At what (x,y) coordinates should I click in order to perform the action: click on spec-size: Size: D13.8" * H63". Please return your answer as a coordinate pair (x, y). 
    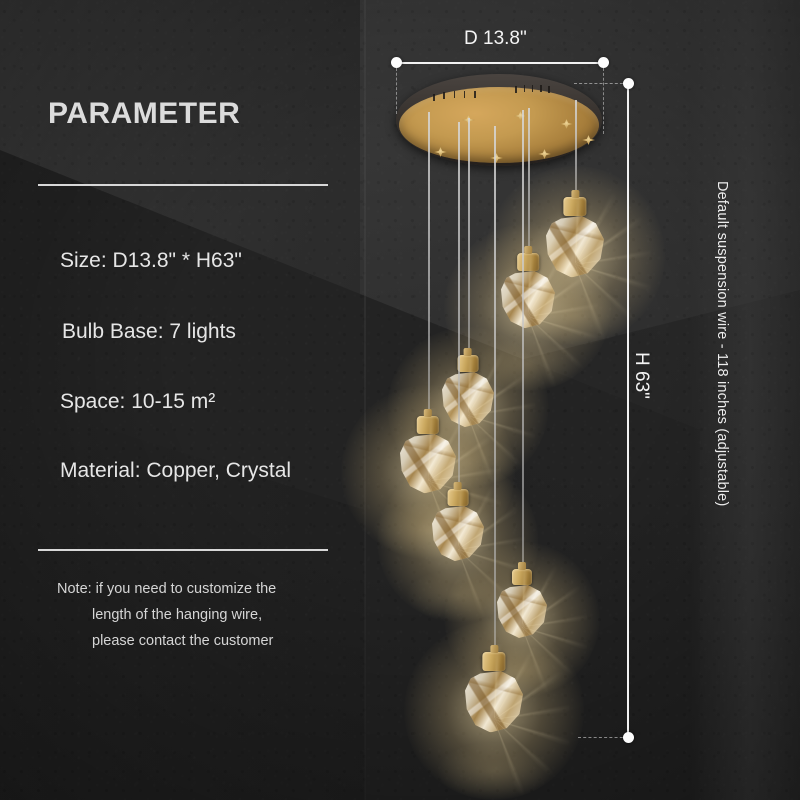
    Looking at the image, I should click on (151, 260).